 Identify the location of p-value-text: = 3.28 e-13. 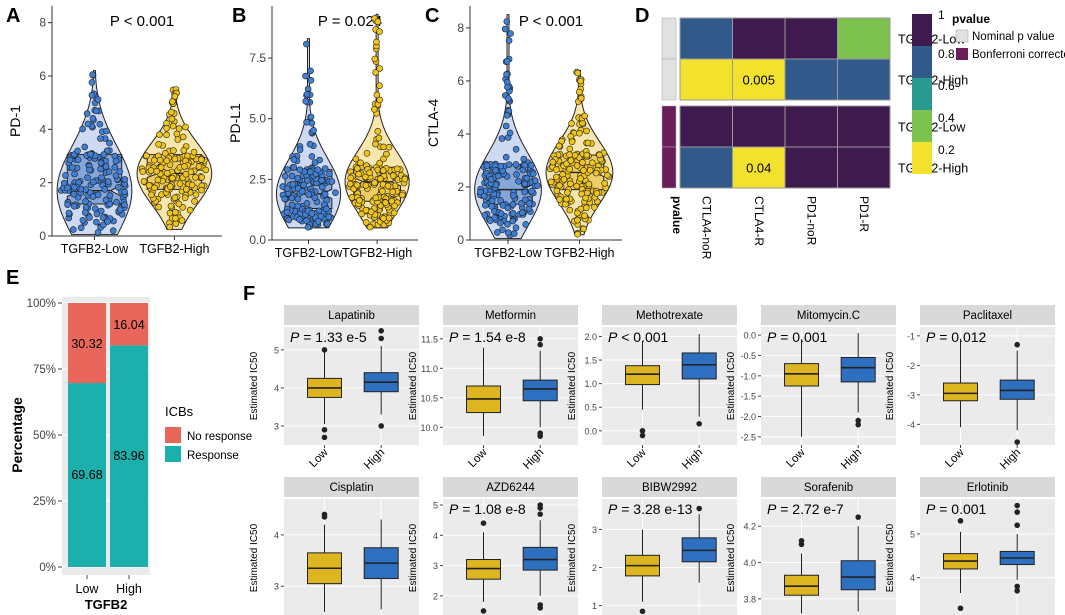
(654, 509).